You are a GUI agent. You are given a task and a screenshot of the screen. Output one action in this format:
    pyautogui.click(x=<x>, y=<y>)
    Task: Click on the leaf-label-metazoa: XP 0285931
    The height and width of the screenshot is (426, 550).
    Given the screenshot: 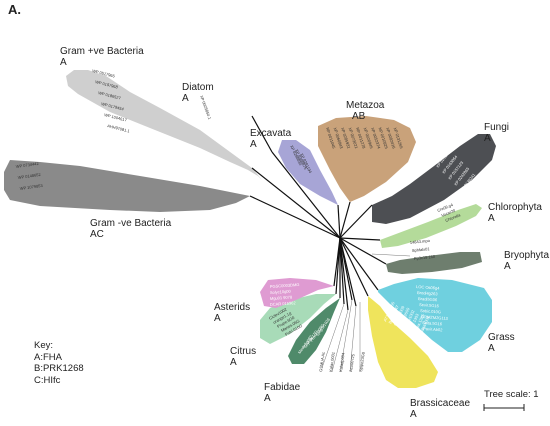 What is the action you would take?
    pyautogui.click(x=346, y=138)
    